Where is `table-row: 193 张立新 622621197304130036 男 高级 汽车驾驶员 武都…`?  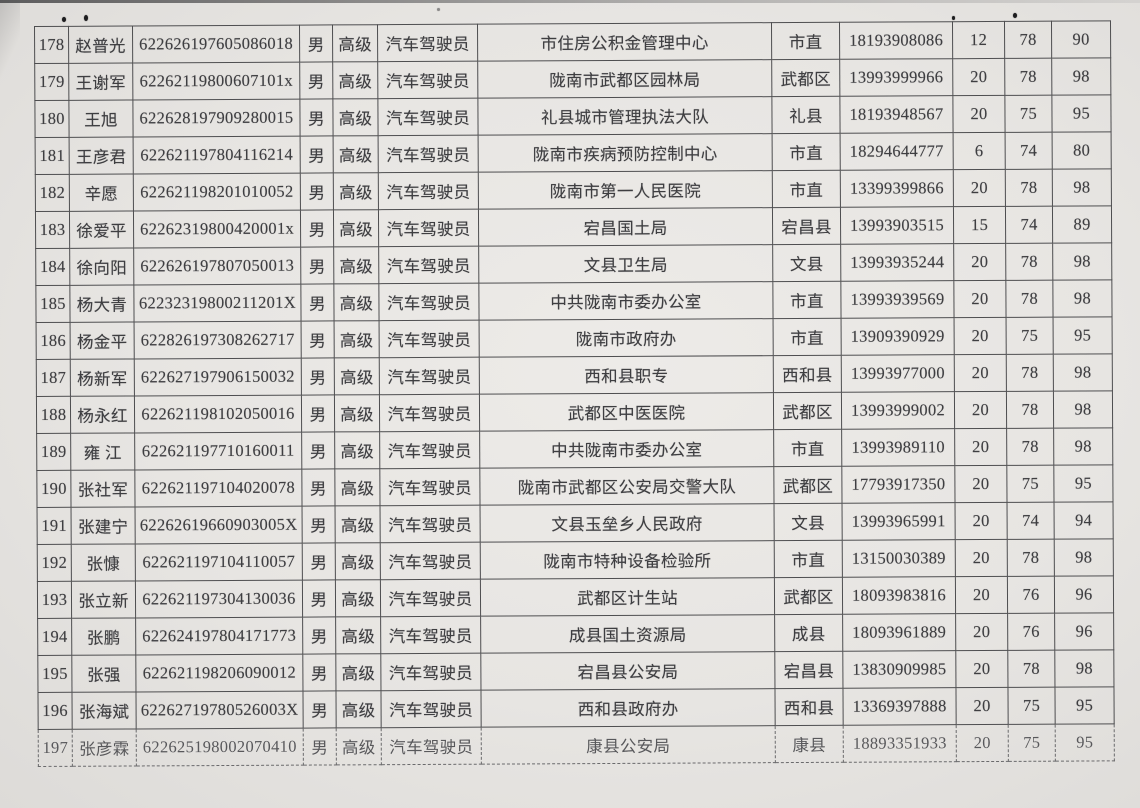 table-row: 193 张立新 622621197304130036 男 高级 汽车驾驶员 武都… is located at coordinates (575, 597).